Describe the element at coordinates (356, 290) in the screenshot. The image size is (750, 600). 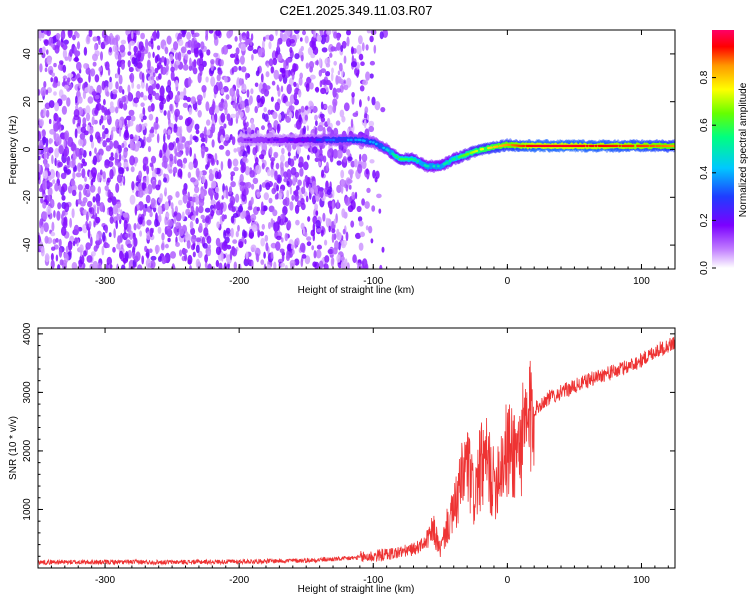
I see `spectrogram-x-label: Height of straight line (km)` at that location.